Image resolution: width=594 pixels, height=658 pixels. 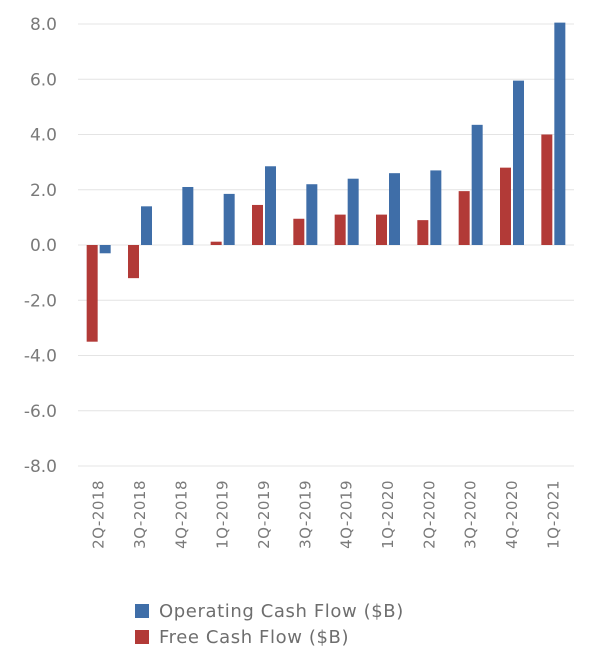 What do you see at coordinates (281, 611) in the screenshot?
I see `legend-label-operating: Operating Cash Flow ($B)` at bounding box center [281, 611].